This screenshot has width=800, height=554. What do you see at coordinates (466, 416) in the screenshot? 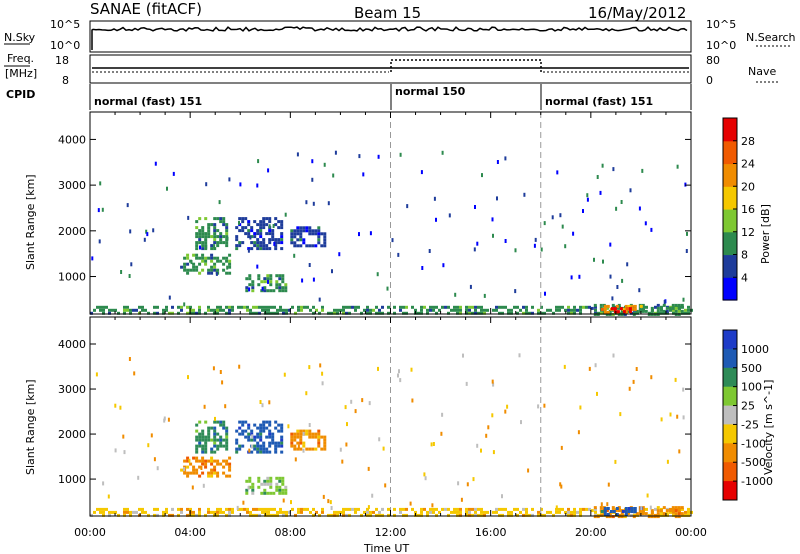
I see `velocity-grid` at bounding box center [466, 416].